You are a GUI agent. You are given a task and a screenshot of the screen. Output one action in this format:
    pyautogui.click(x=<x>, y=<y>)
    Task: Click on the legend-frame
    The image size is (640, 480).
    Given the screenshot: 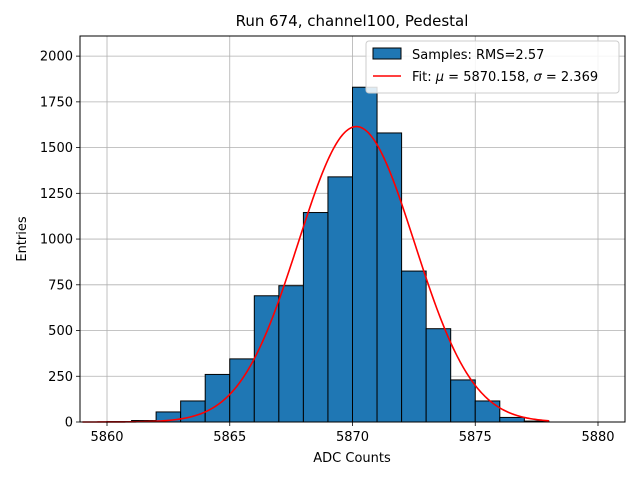 What is the action you would take?
    pyautogui.click(x=492, y=67)
    